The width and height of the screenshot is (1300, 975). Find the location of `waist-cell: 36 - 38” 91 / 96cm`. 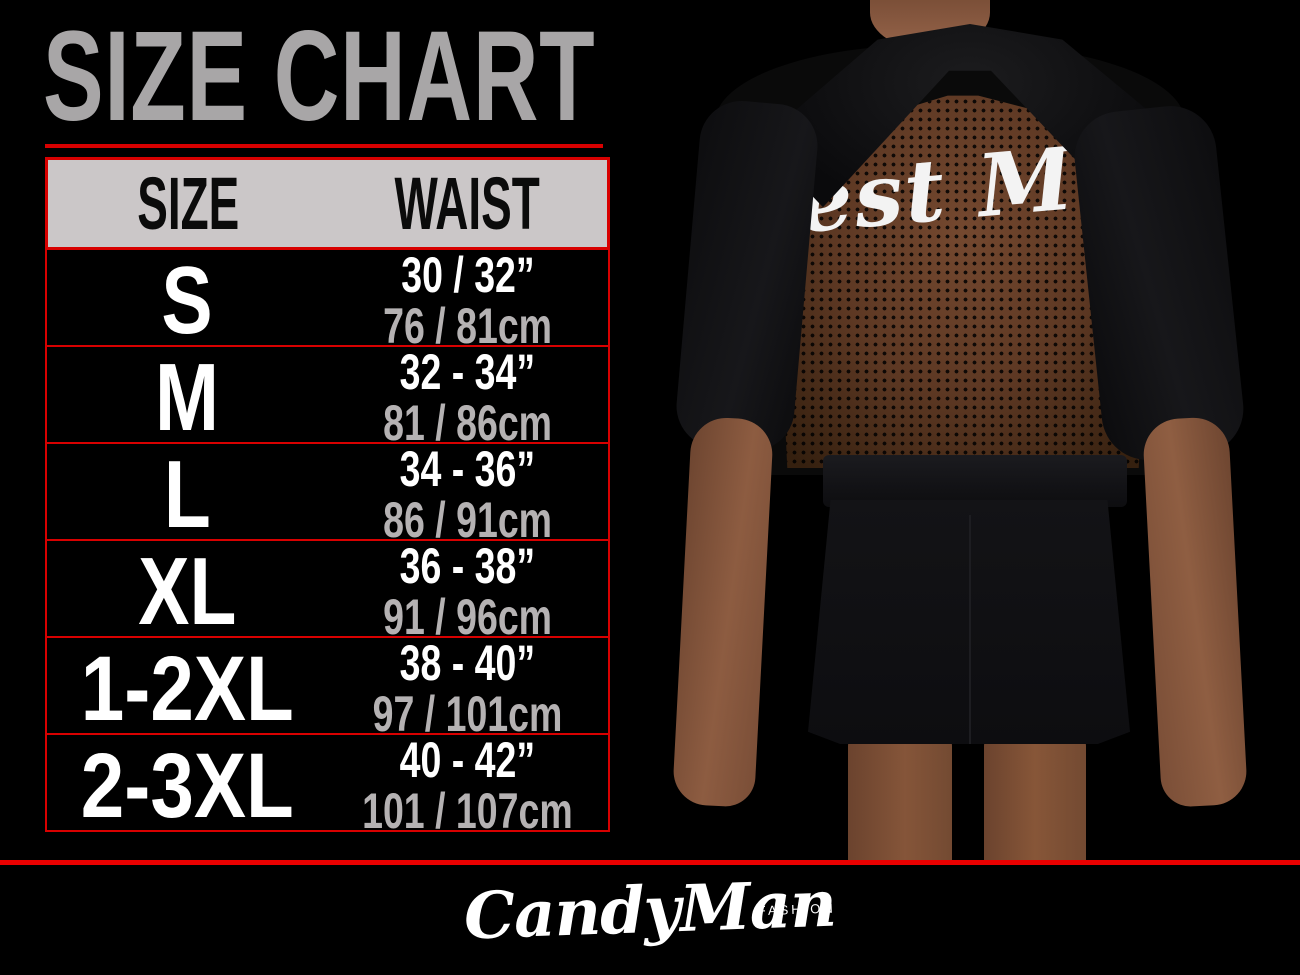

waist-cell: 36 - 38” 91 / 96cm is located at coordinates (468, 592).